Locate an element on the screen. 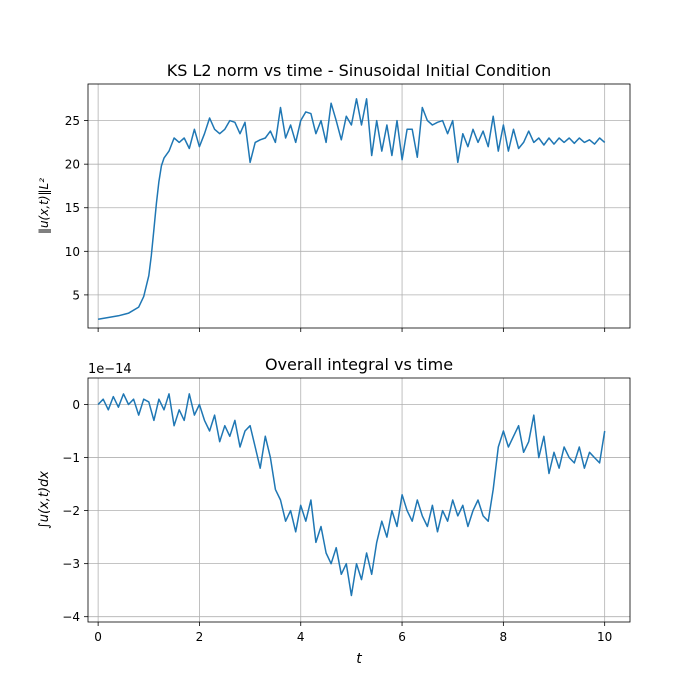  integral-title: Overall integral vs time is located at coordinates (359, 364).